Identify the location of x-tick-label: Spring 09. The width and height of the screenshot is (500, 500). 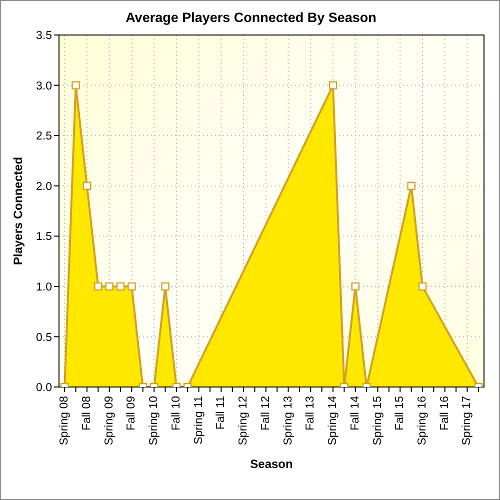
(109, 421).